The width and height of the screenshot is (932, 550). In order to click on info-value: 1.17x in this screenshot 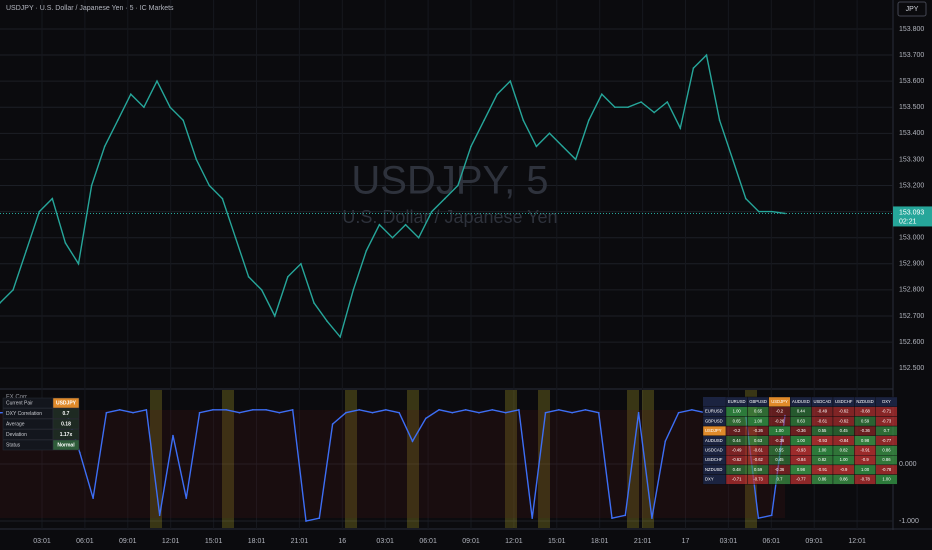, I will do `click(66, 435)`.